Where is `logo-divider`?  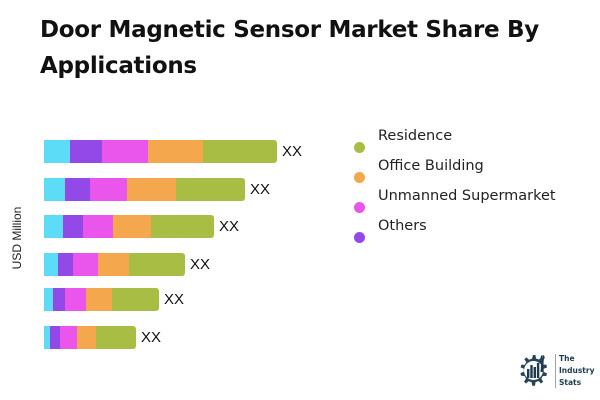 logo-divider is located at coordinates (555, 371).